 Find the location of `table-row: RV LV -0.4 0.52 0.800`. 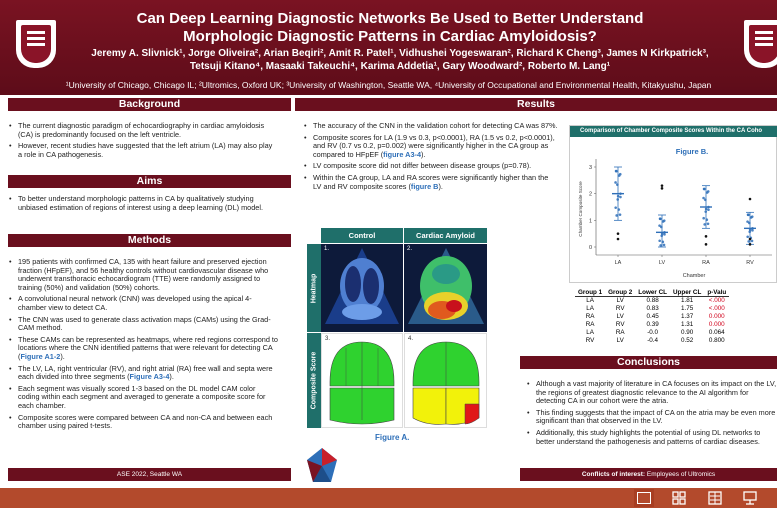

table-row: RV LV -0.4 0.52 0.800 is located at coordinates (652, 341).